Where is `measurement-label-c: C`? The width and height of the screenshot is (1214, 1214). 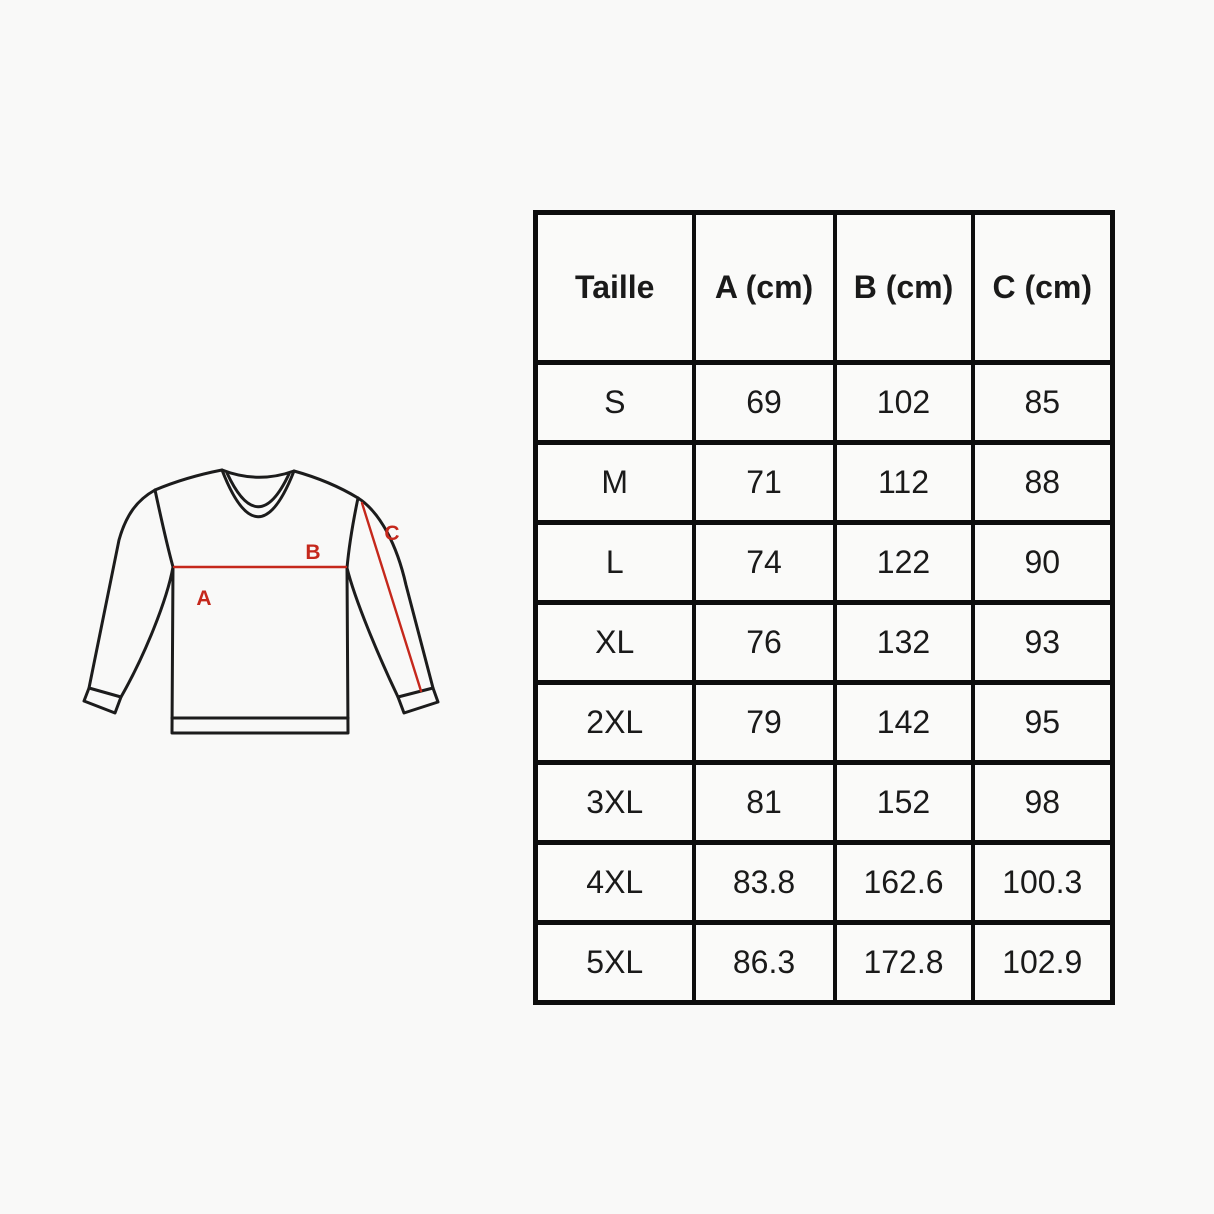 measurement-label-c: C is located at coordinates (391, 533).